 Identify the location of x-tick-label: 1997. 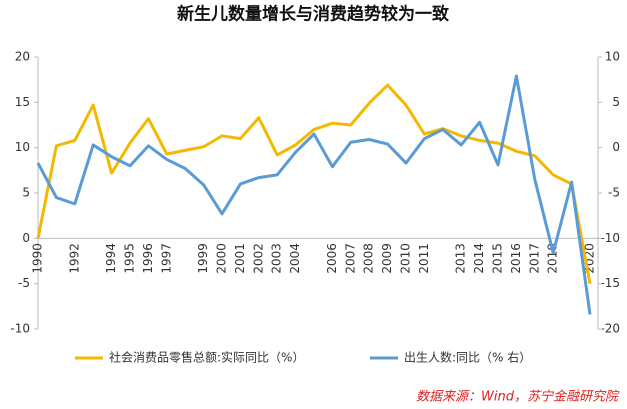
(166, 258).